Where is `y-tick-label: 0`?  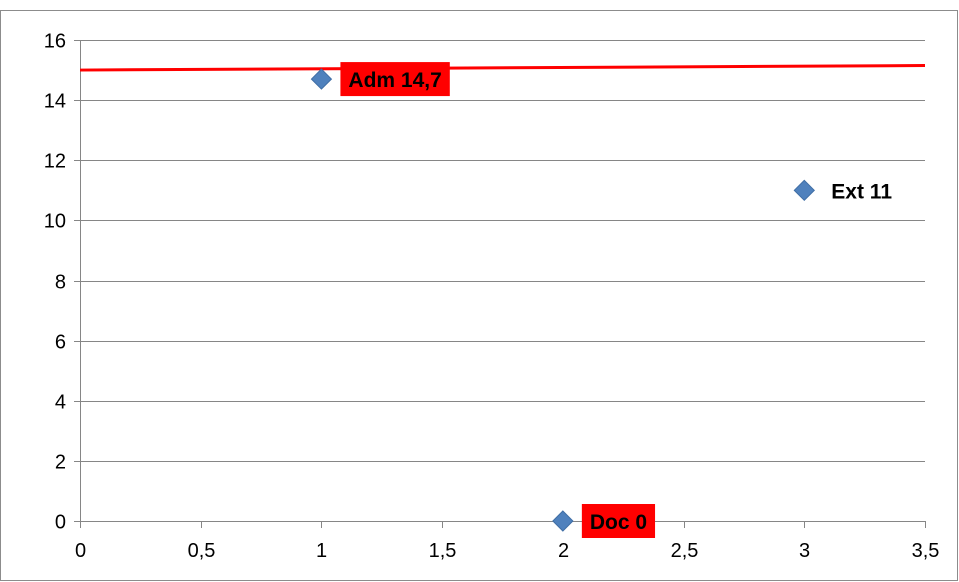 y-tick-label: 0 is located at coordinates (60, 523).